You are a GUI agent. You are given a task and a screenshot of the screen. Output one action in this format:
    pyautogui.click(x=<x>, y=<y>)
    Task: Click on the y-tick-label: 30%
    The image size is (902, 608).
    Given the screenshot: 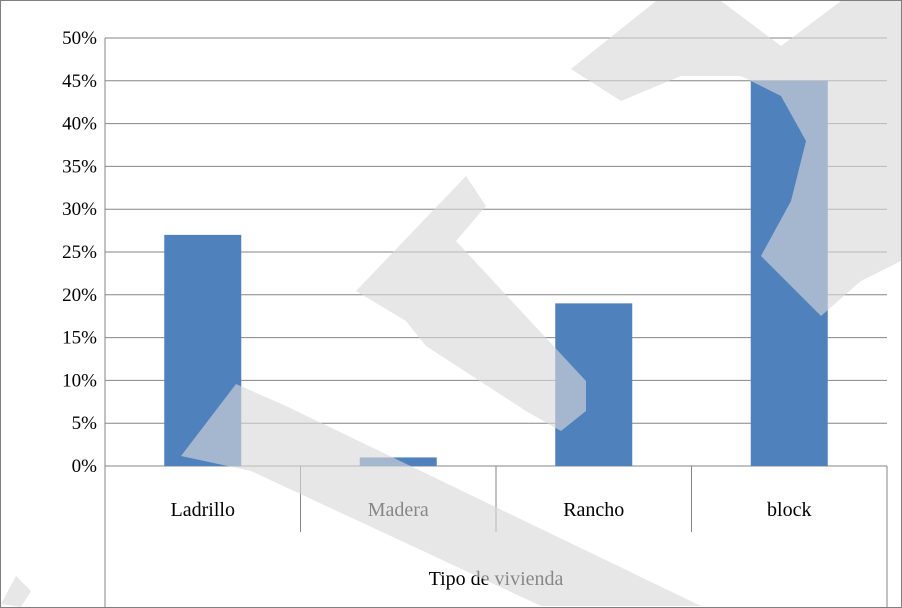 What is the action you would take?
    pyautogui.click(x=79, y=209)
    